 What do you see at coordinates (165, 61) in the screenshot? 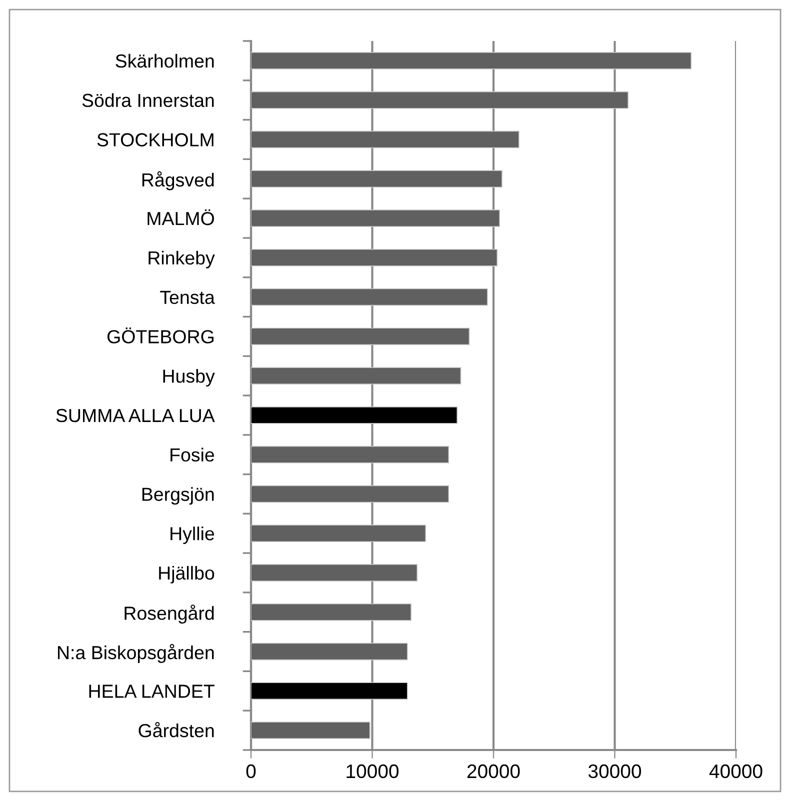
I see `y-tick-label: Skärholmen` at bounding box center [165, 61].